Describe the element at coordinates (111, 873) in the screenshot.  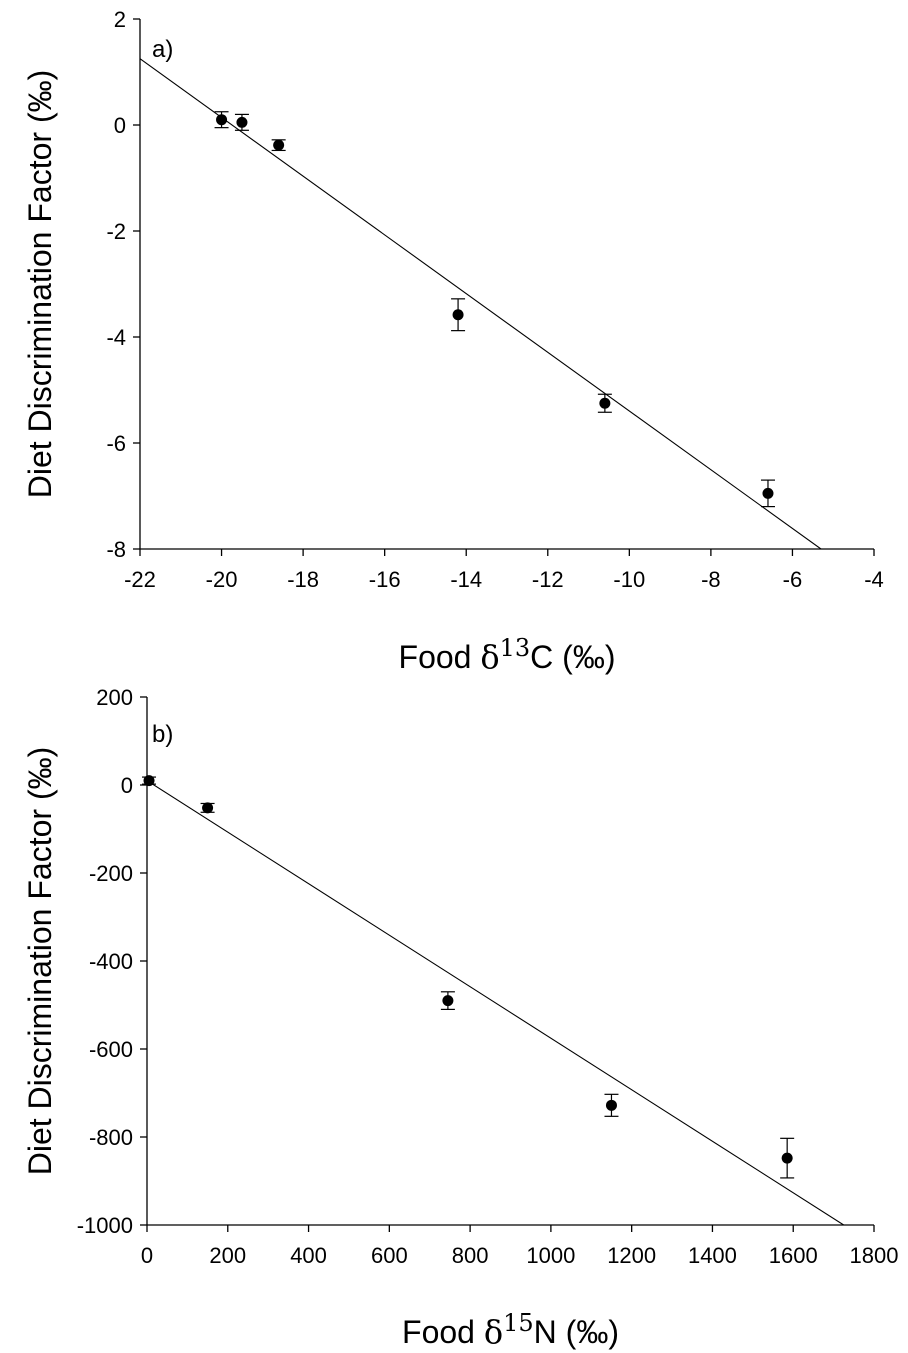
I see `panel-b-y-tick-label: -200` at that location.